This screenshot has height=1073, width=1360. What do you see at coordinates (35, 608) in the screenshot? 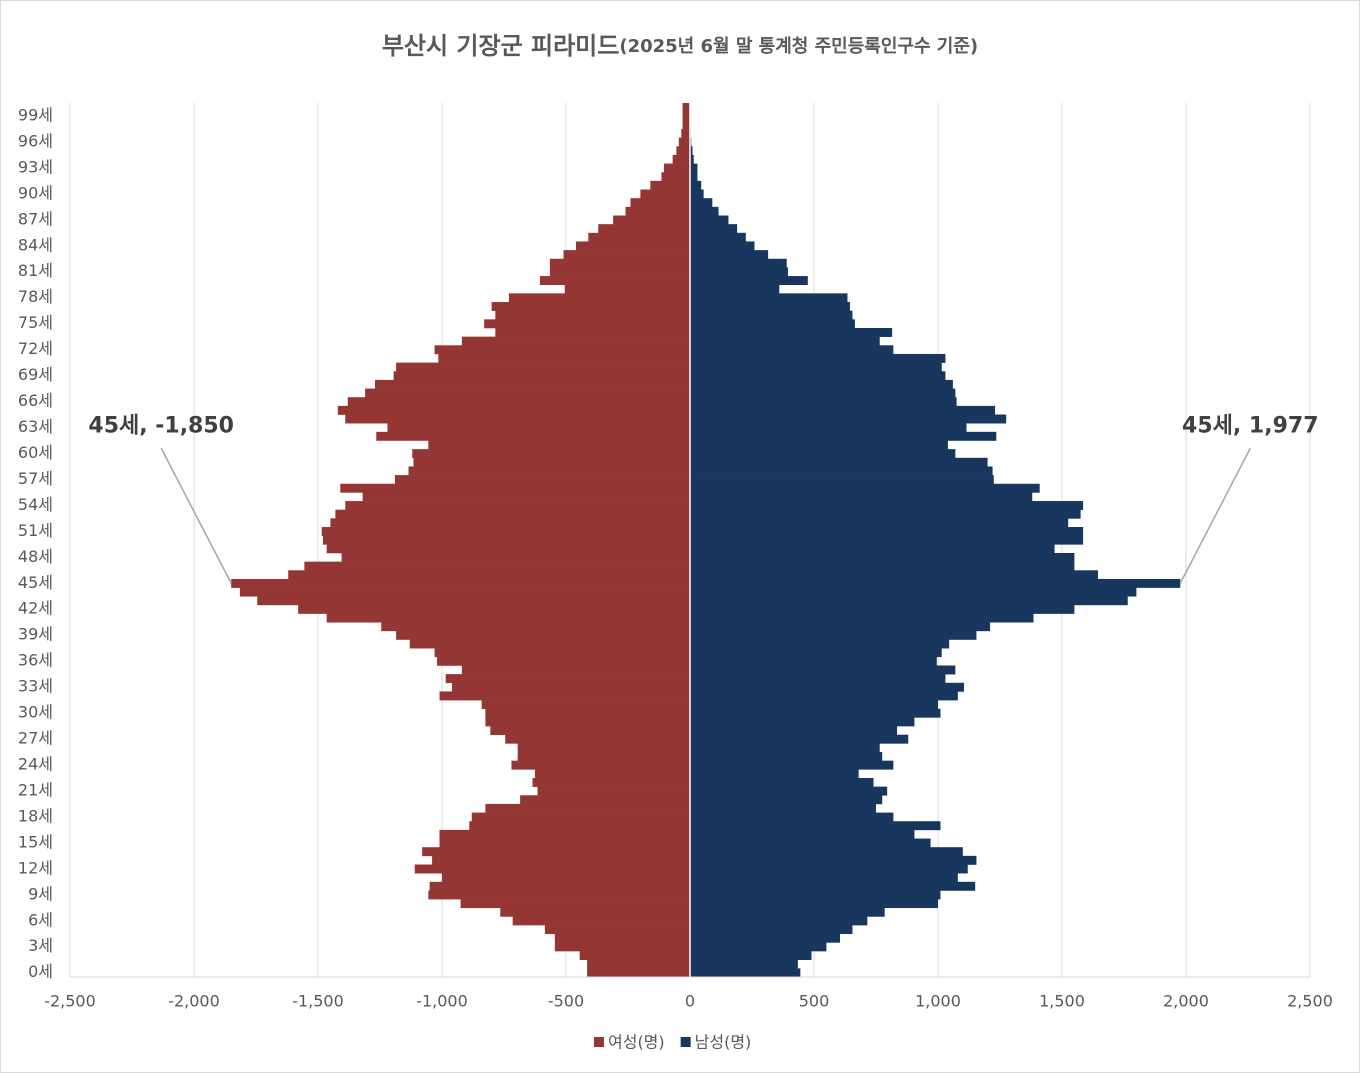
I see `y-tick-label: 42세` at bounding box center [35, 608].